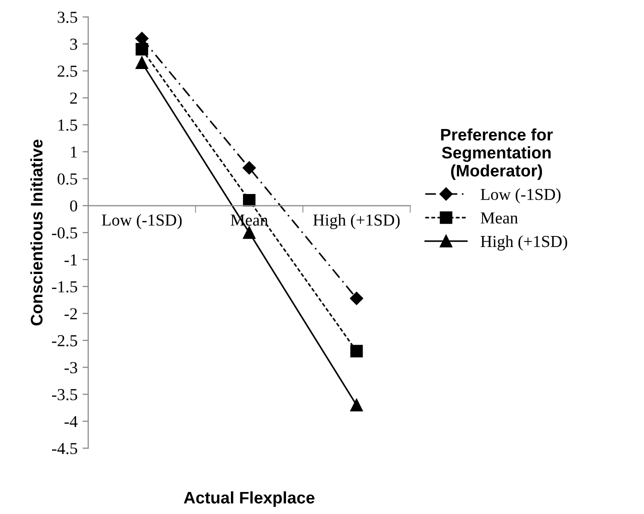 Image resolution: width=644 pixels, height=514 pixels. Describe the element at coordinates (524, 243) in the screenshot. I see `legend-label: High (+1SD)` at that location.